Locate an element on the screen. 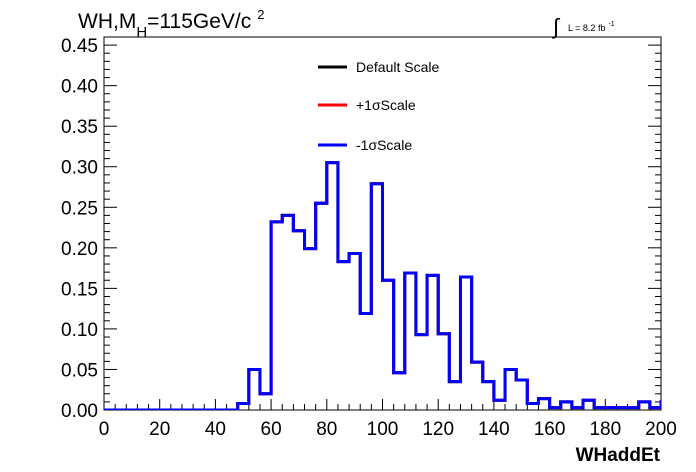 The width and height of the screenshot is (696, 472). x-tick-label: 100 is located at coordinates (383, 429).